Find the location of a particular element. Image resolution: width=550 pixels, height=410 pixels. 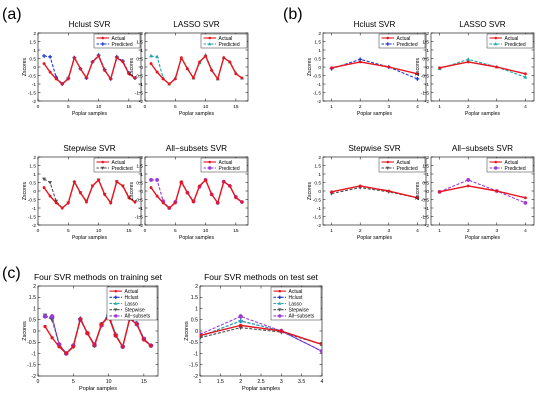

legend-label: Stepwise is located at coordinates (135, 311).